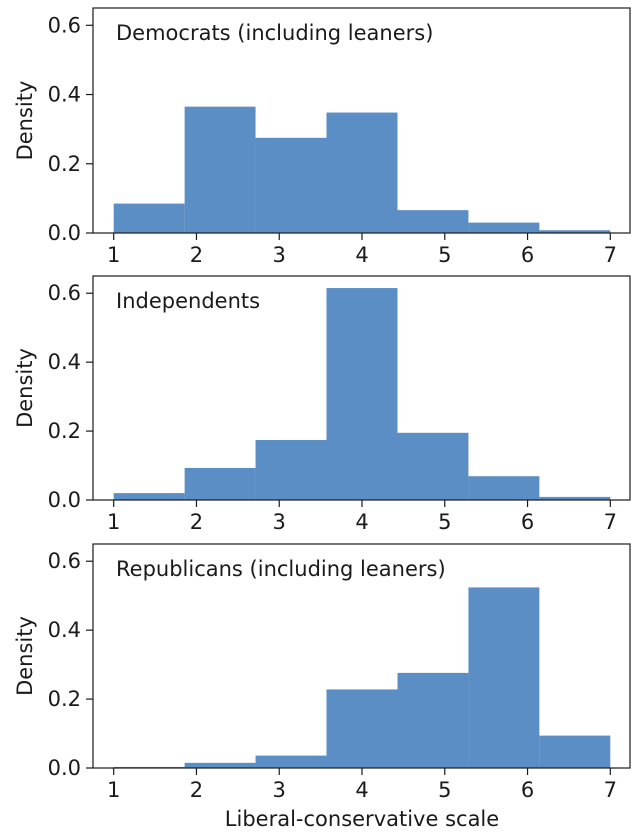 The width and height of the screenshot is (631, 834). I want to click on x-axis-label: Liberal-conservative scale, so click(362, 819).